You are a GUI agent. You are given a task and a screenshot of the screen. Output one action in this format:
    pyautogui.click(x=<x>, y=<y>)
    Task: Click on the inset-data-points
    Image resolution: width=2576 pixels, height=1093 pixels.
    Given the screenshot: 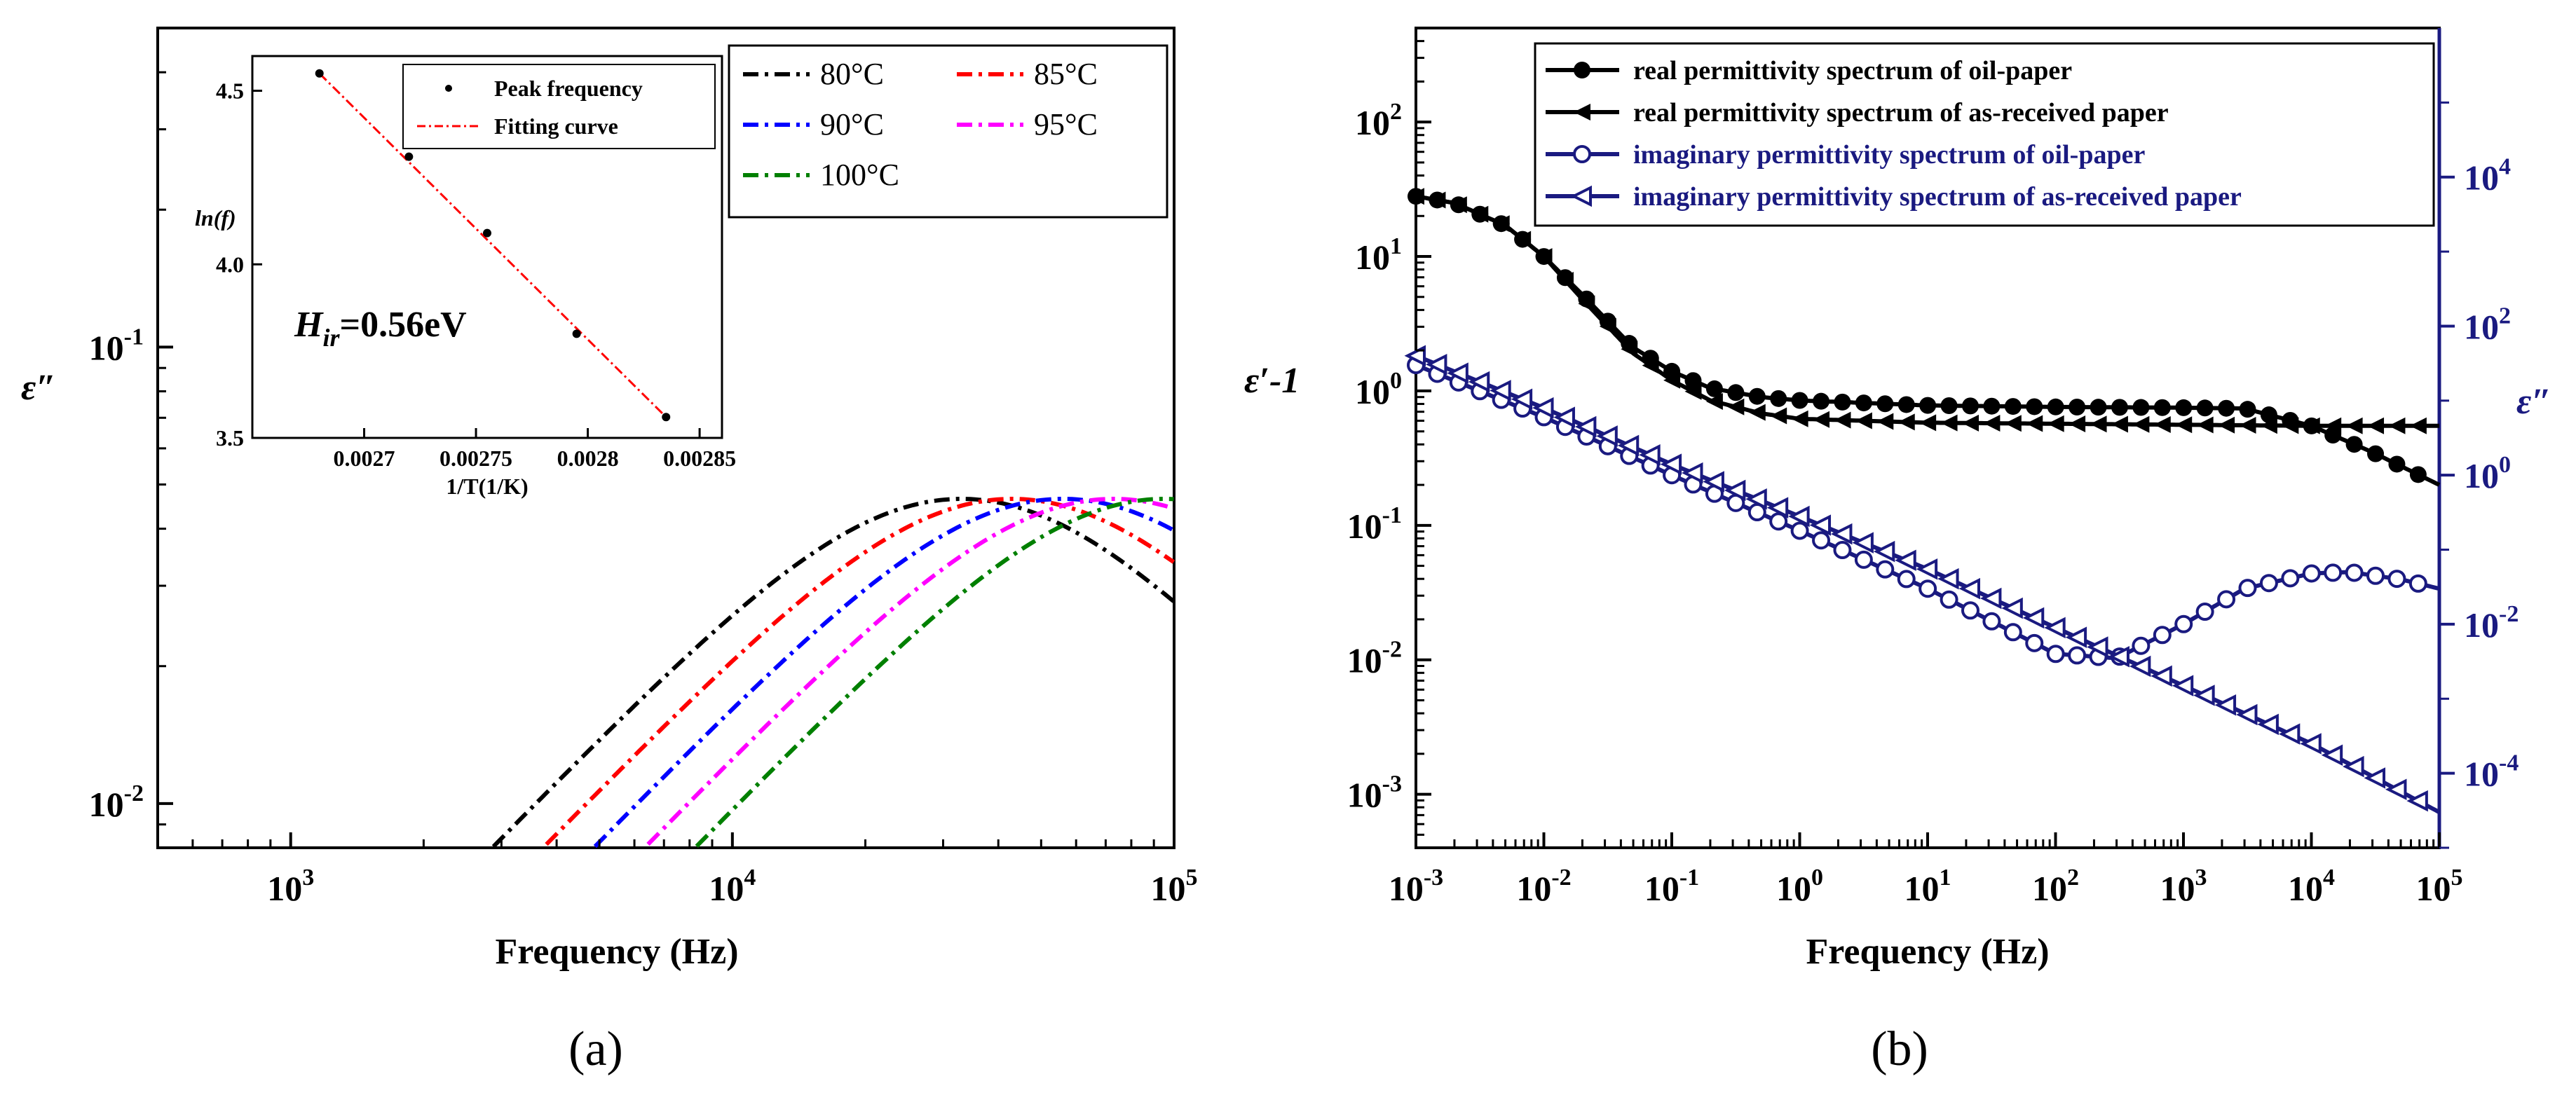 What is the action you would take?
    pyautogui.click(x=493, y=245)
    